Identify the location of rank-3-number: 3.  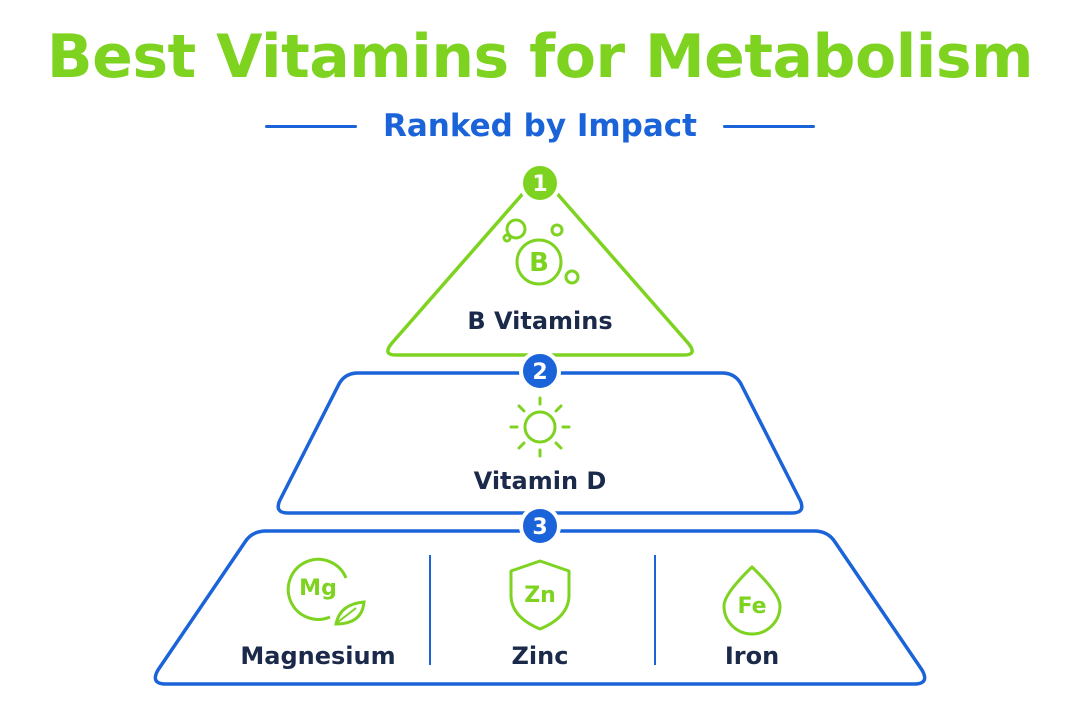
(539, 527).